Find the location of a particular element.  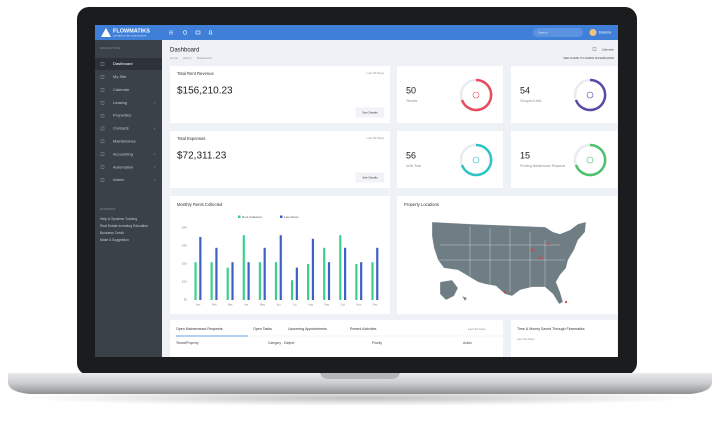

toolbar-icons is located at coordinates (191, 32).